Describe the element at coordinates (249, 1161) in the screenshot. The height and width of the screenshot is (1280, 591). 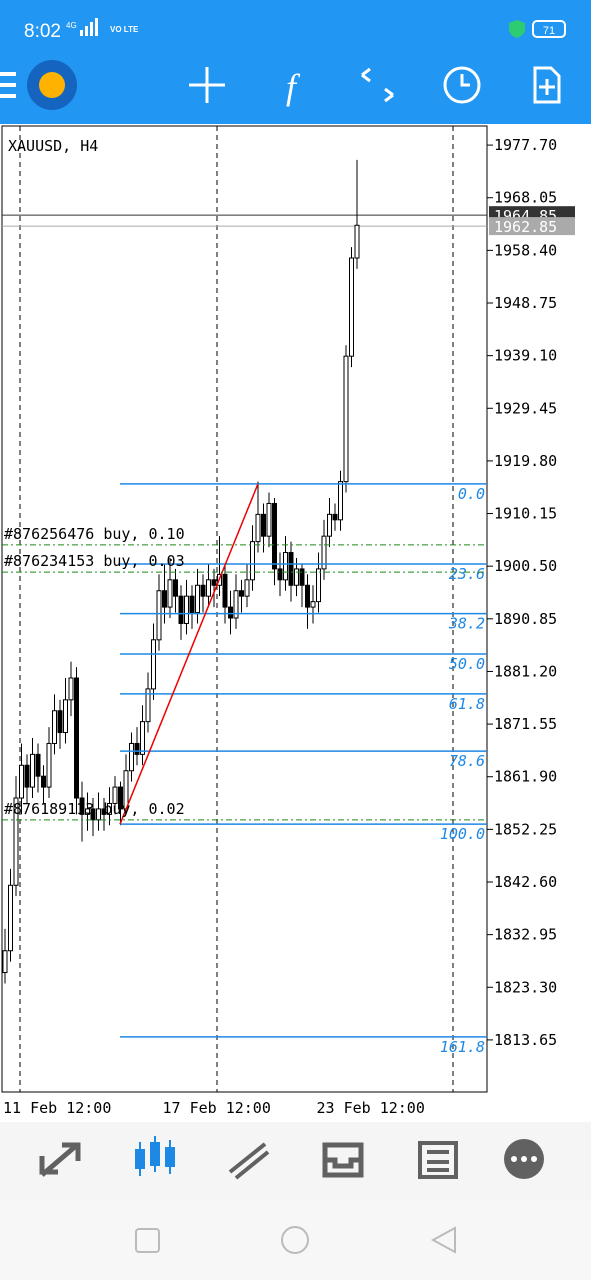
I see `trade-tab` at that location.